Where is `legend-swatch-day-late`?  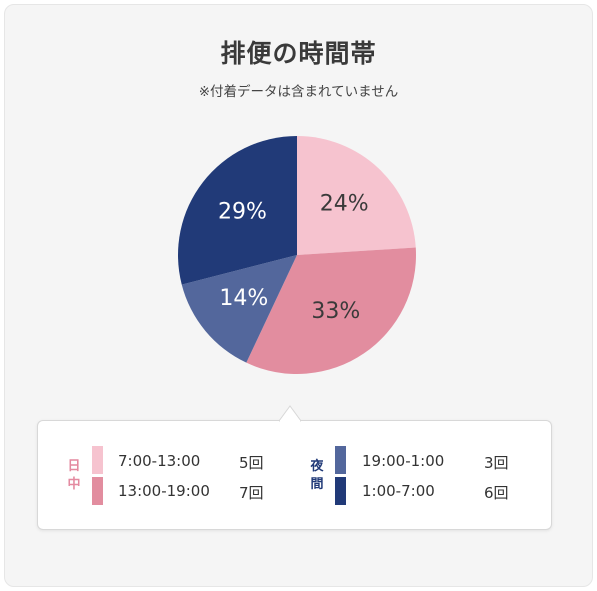
legend-swatch-day-late is located at coordinates (97, 491).